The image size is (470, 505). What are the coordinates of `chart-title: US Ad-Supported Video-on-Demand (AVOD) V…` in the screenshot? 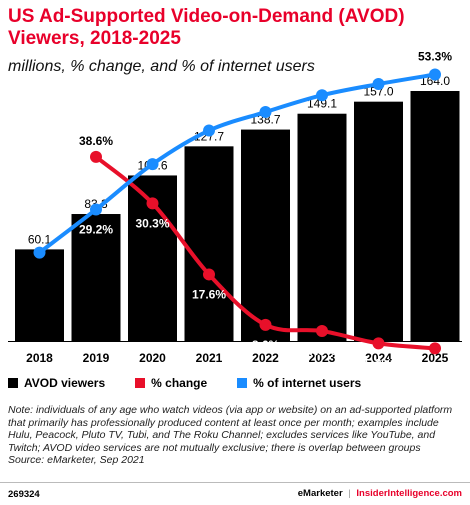 It's located at (206, 27).